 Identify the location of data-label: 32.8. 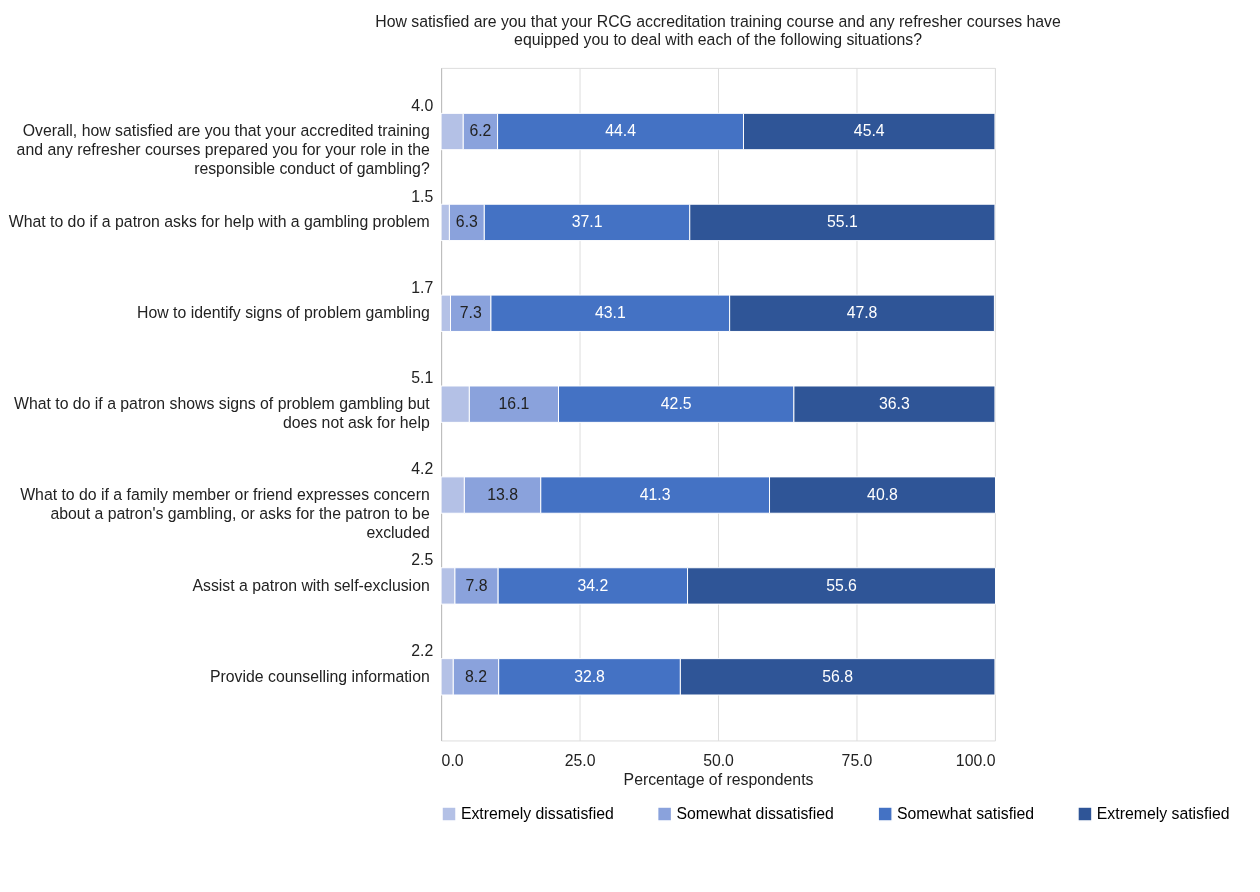
(590, 676).